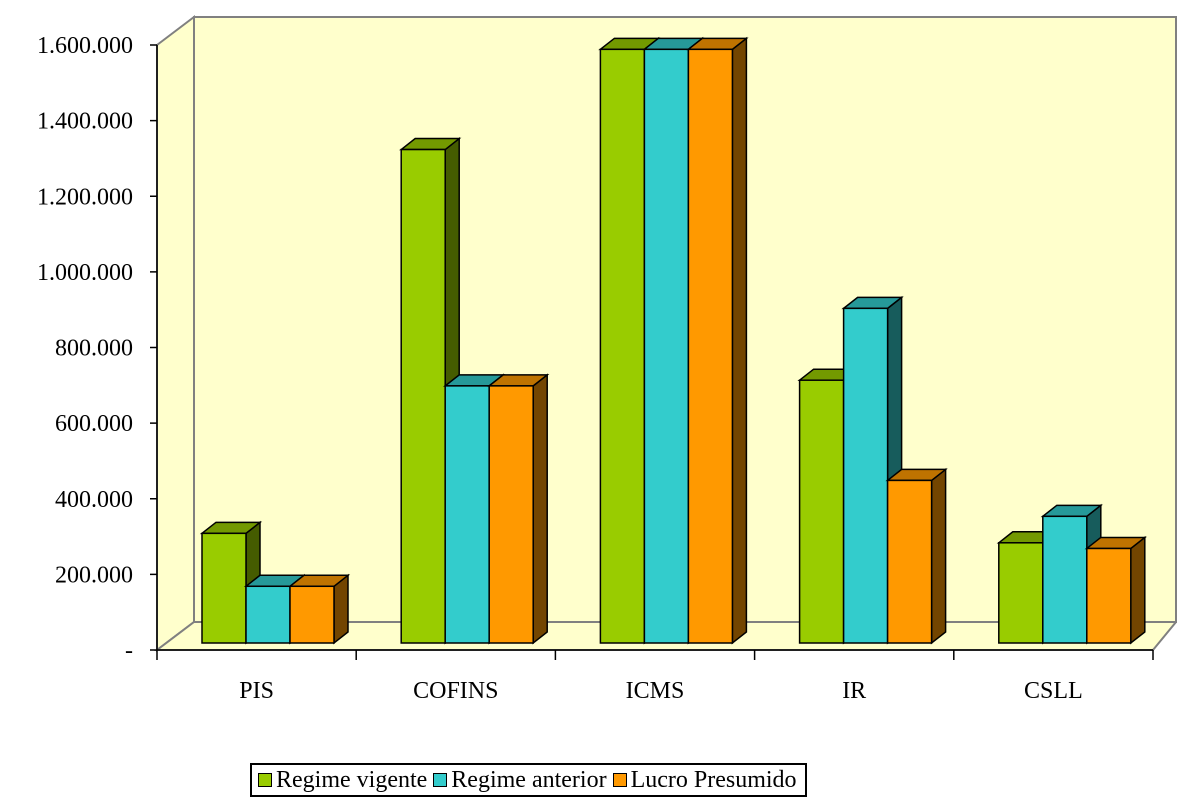 This screenshot has height=799, width=1177. What do you see at coordinates (85, 197) in the screenshot?
I see `y-tick-label: 1.200.000` at bounding box center [85, 197].